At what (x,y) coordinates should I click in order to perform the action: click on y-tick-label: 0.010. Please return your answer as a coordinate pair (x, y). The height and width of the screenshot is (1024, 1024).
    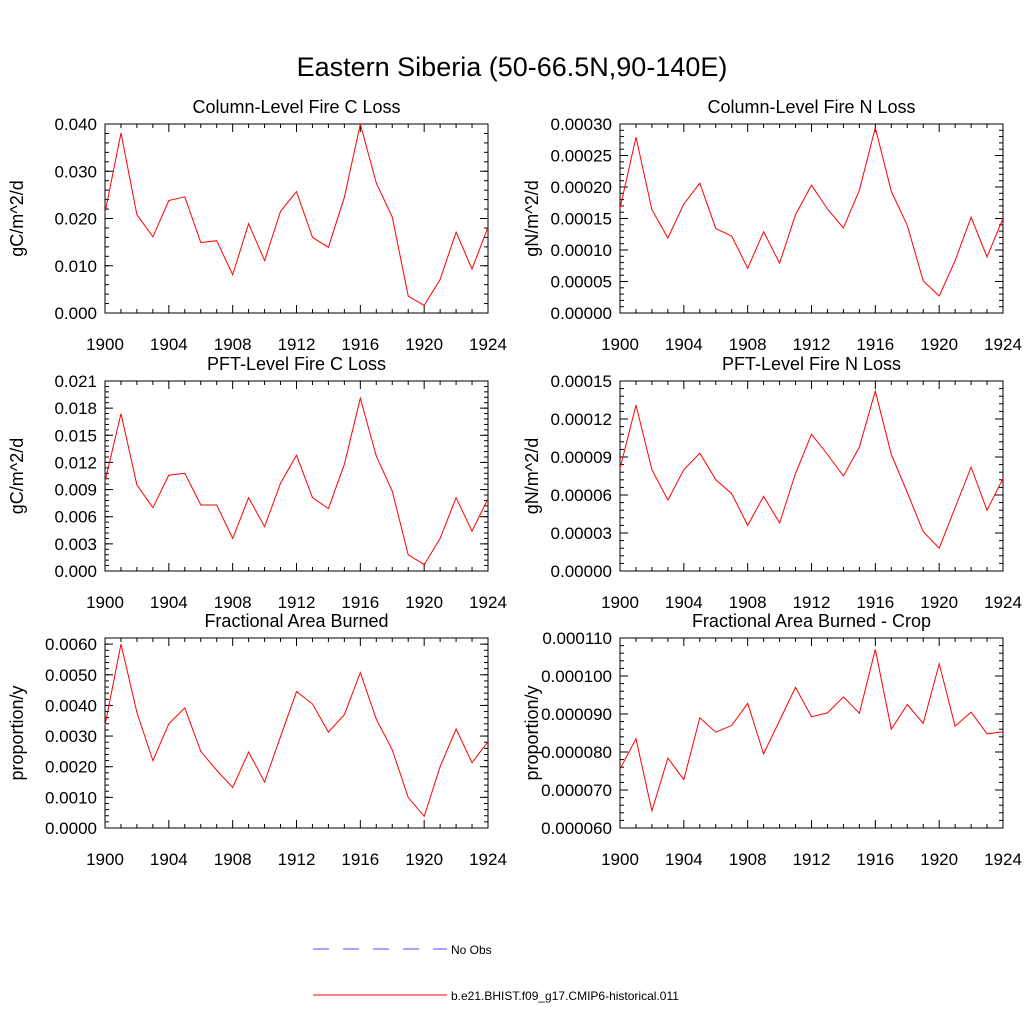
    Looking at the image, I should click on (75, 266).